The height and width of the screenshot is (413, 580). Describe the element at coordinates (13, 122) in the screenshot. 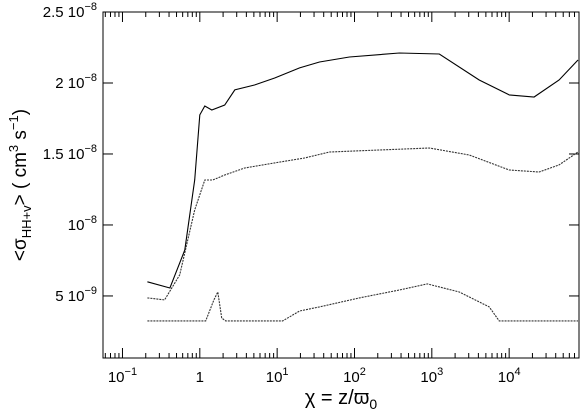

I see `y-label-part: −1` at that location.